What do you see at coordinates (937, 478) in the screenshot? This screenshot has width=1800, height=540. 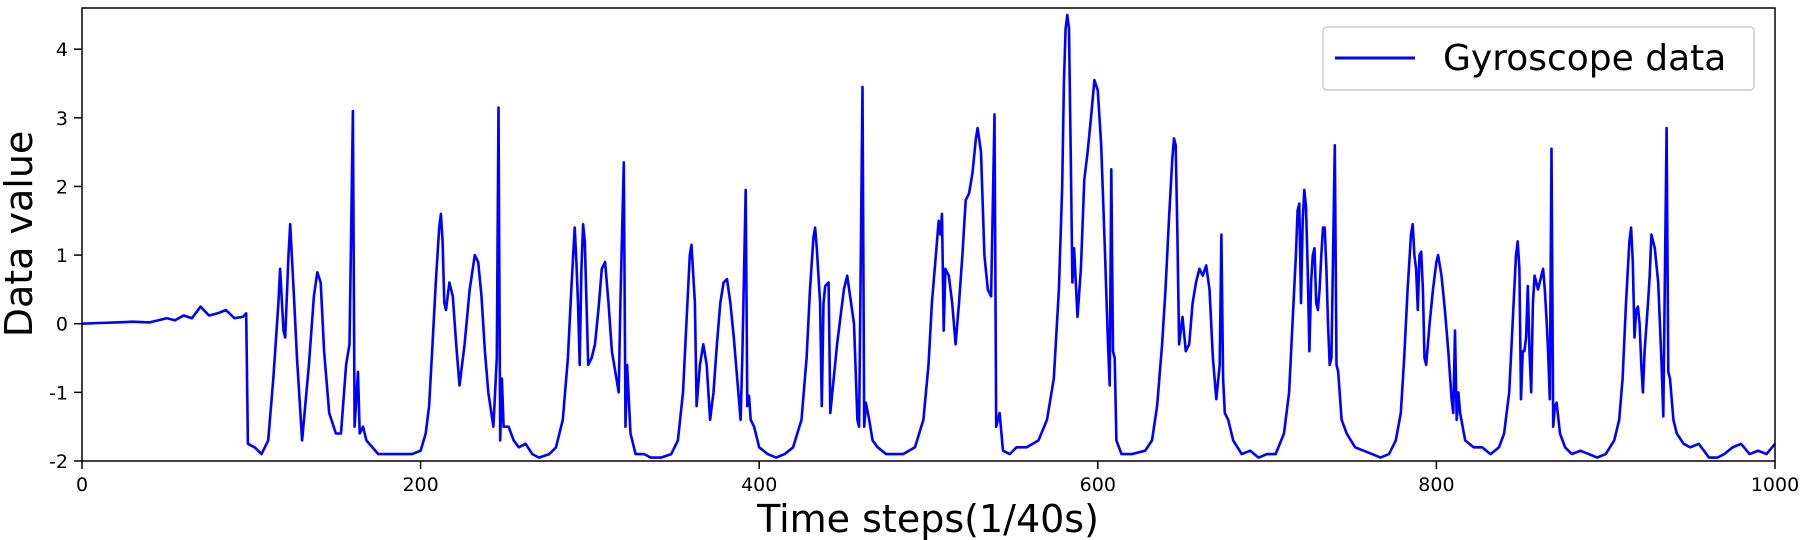 I see `x-axis-ticks: 0 200 400 600 800 1000` at bounding box center [937, 478].